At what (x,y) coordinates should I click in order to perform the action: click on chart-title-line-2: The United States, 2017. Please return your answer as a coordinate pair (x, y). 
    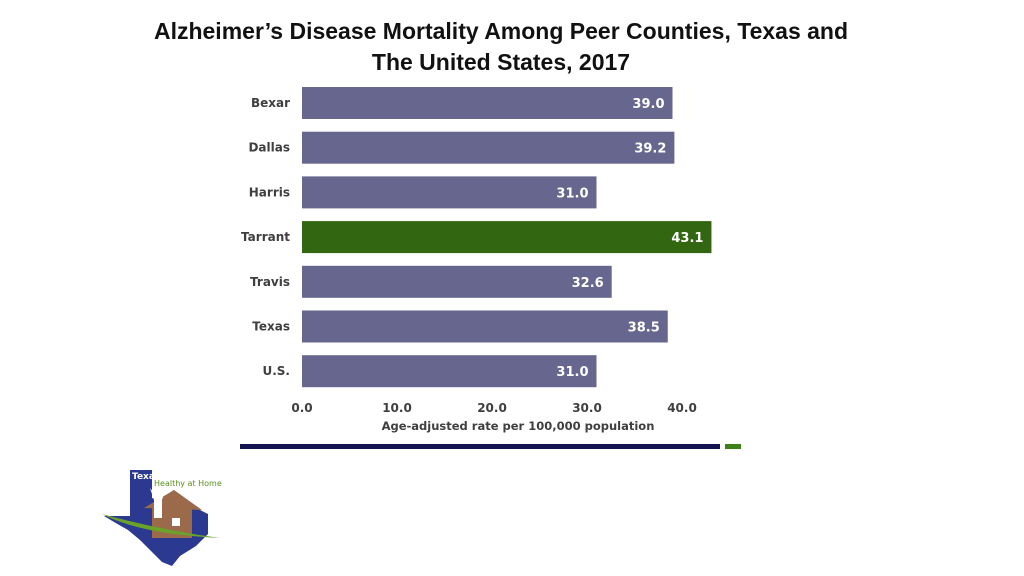
    Looking at the image, I should click on (501, 62).